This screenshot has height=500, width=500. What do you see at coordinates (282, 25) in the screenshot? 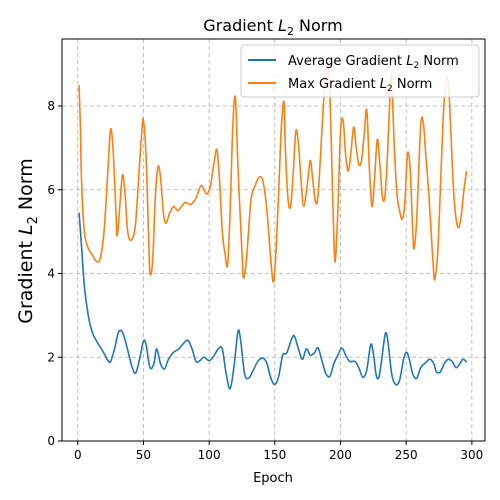
I see `title-symbol: L` at bounding box center [282, 25].